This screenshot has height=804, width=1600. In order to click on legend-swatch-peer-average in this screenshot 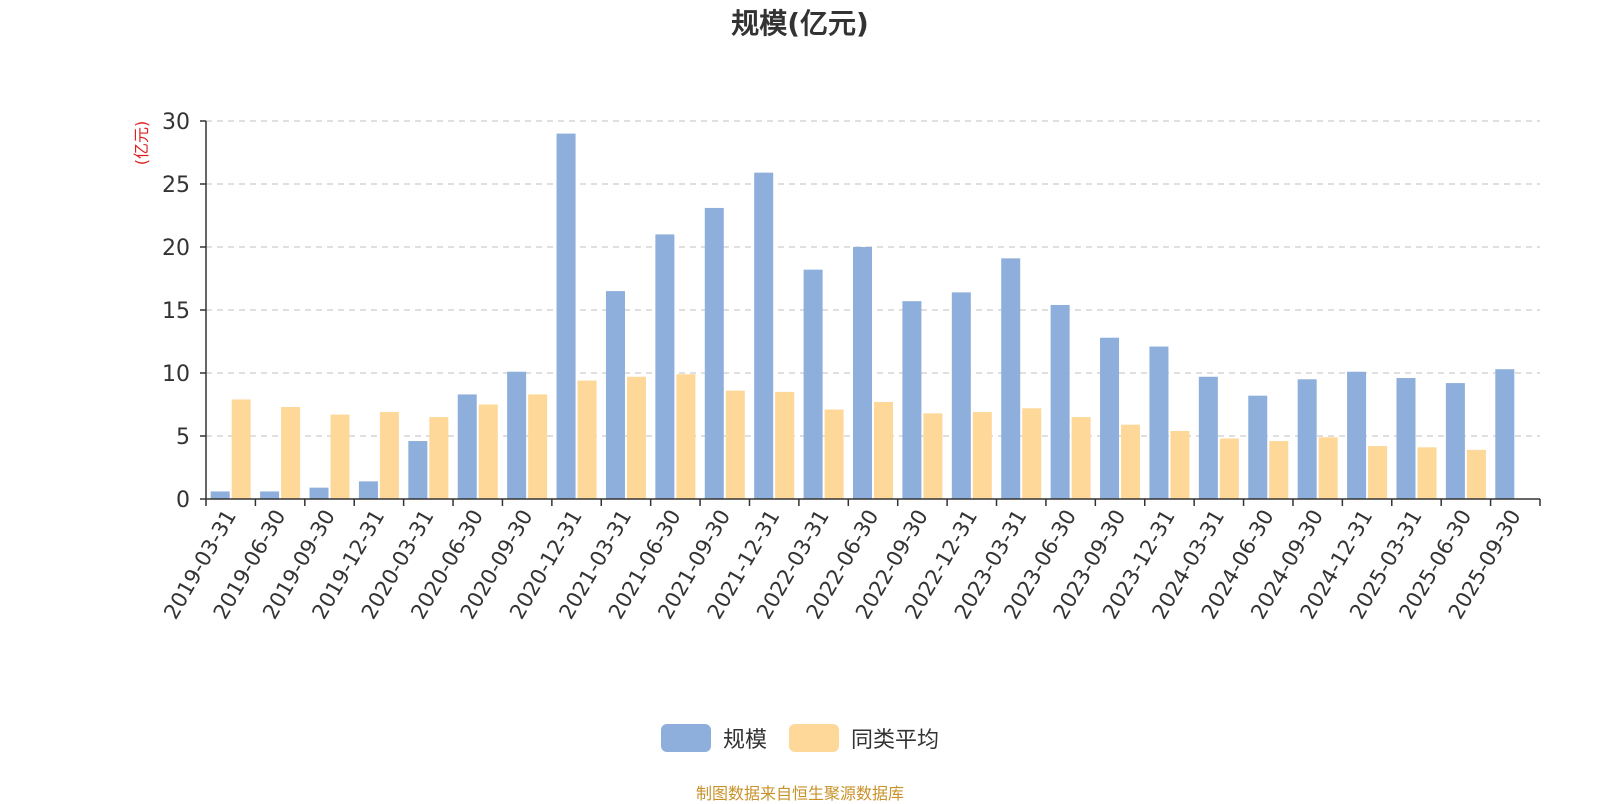, I will do `click(814, 738)`.